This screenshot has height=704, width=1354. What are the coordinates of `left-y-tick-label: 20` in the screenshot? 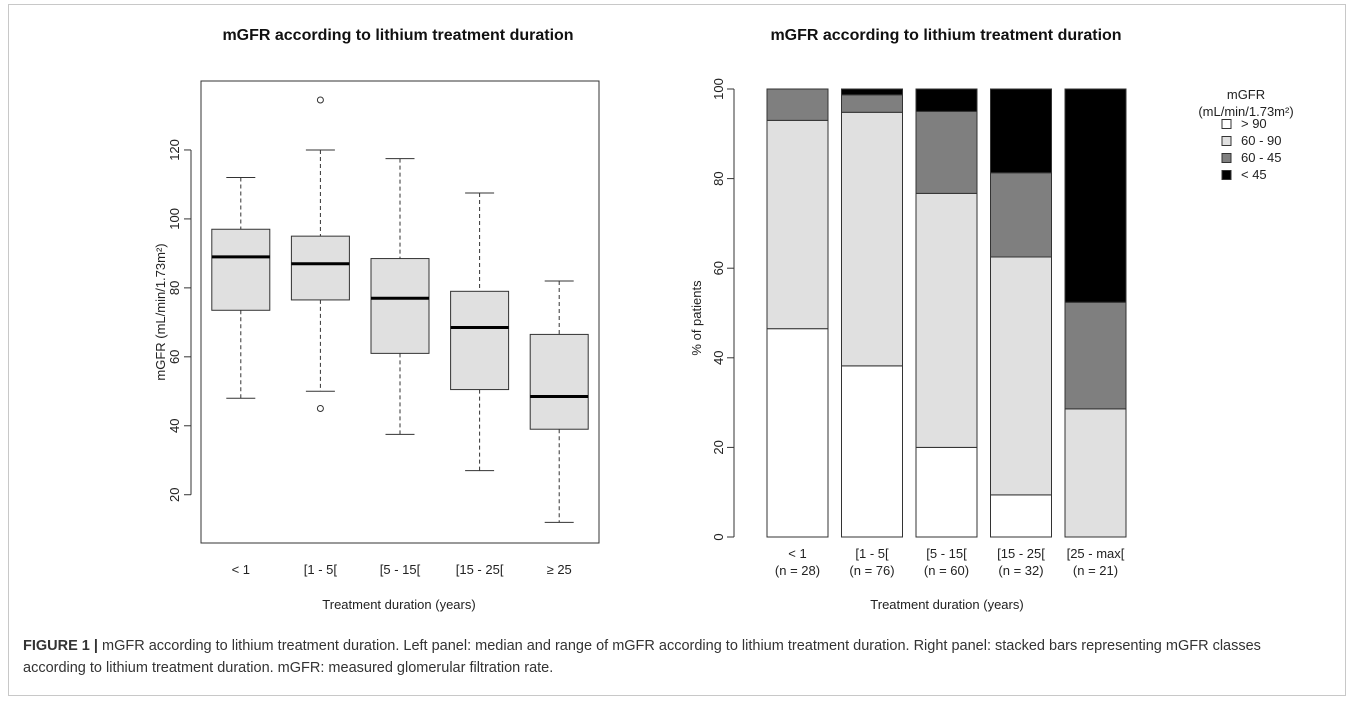 It's located at (174, 494).